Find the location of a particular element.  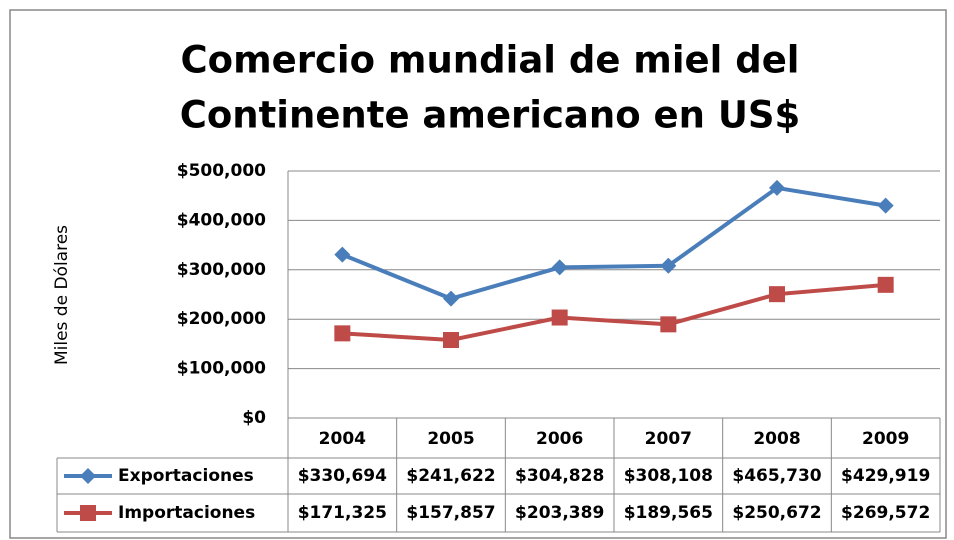

y-tick-label: $300,000 is located at coordinates (221, 270).